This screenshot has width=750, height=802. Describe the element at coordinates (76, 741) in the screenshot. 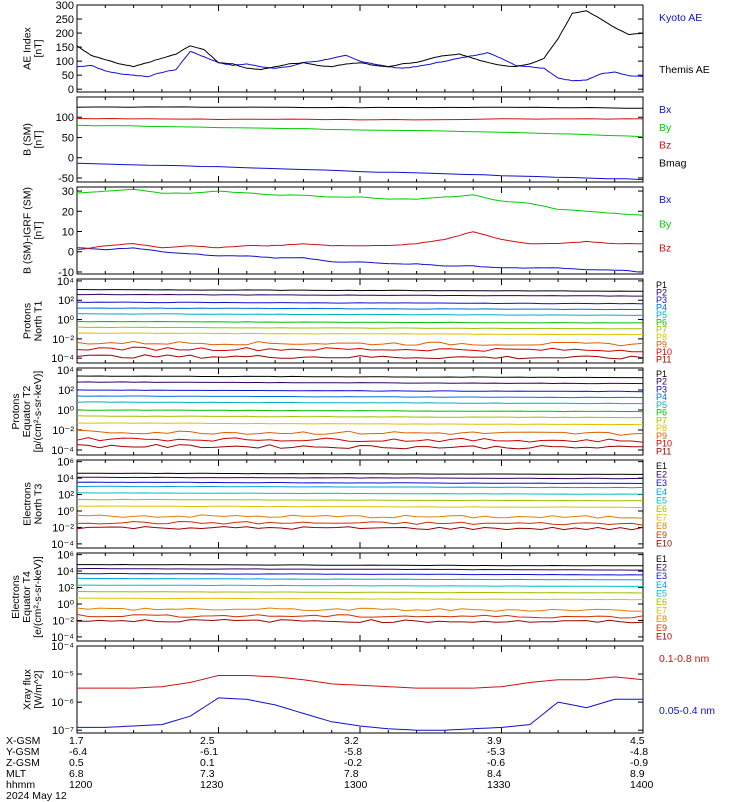

I see `footer-value: 1.7` at that location.